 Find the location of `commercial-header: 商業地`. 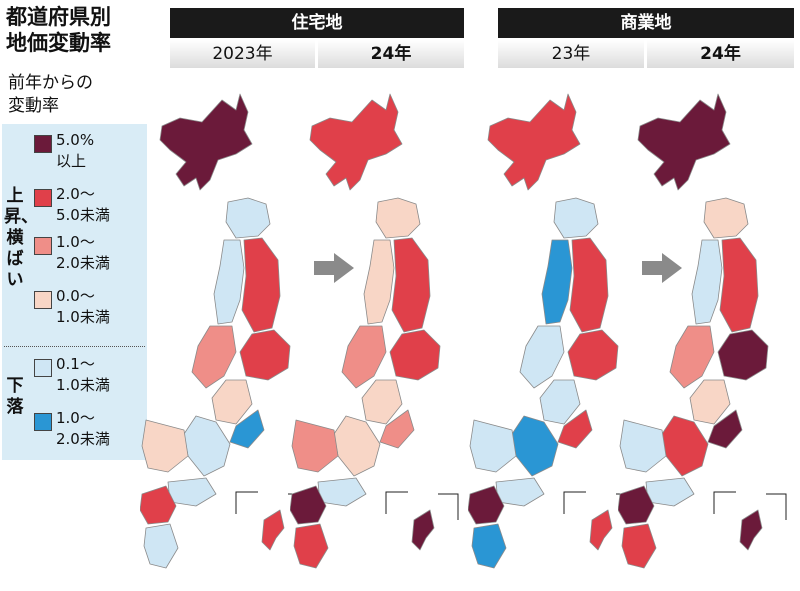

commercial-header: 商業地 is located at coordinates (646, 23).